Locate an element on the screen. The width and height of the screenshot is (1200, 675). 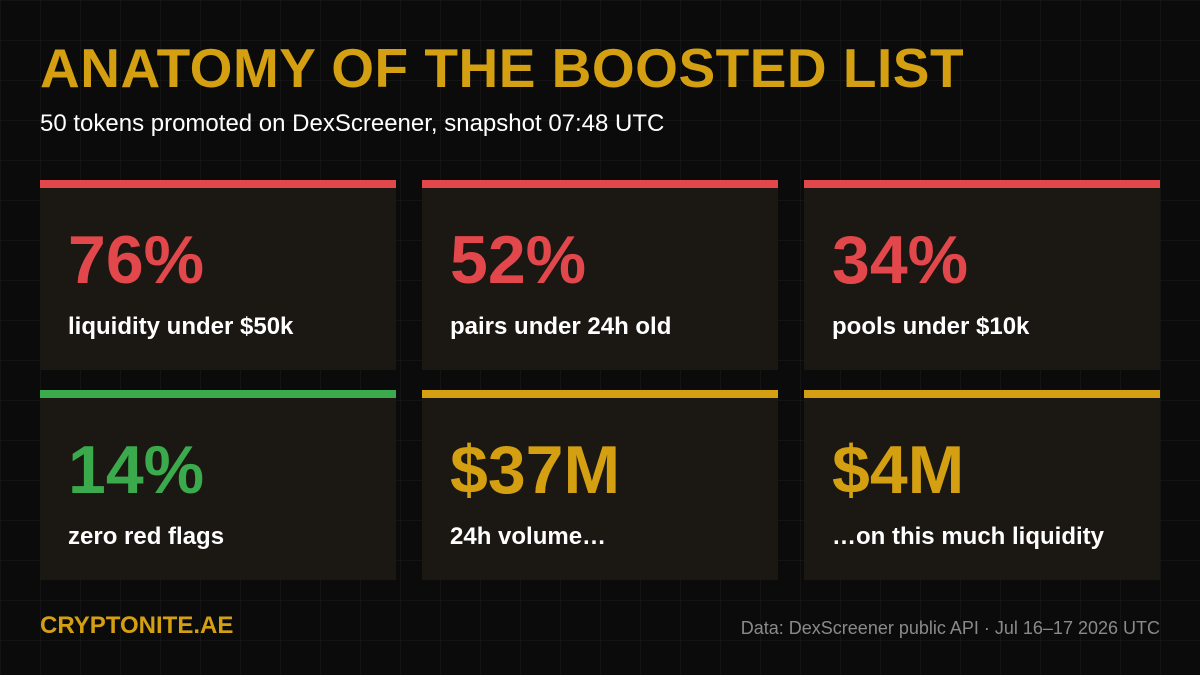
stat-card-pairs-under-24h: 52% pairs under 24h old is located at coordinates (600, 275).